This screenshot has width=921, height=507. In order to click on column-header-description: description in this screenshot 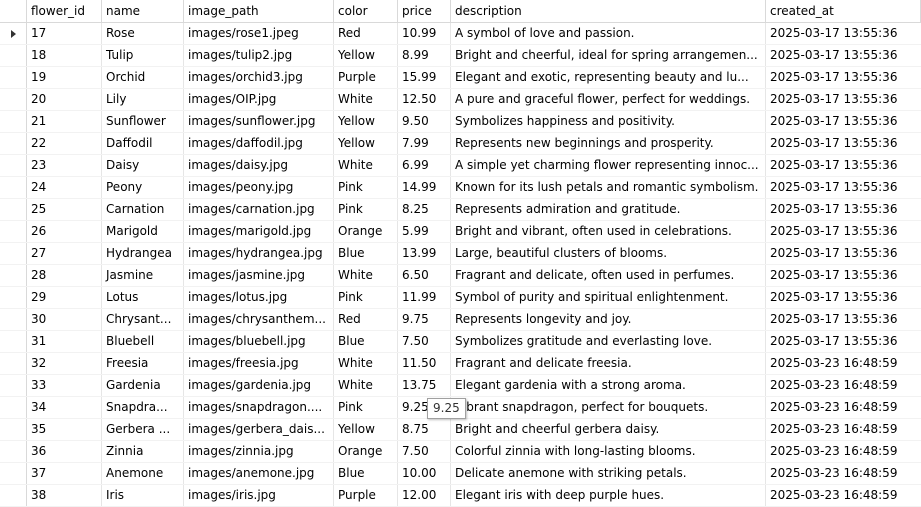, I will do `click(608, 11)`.